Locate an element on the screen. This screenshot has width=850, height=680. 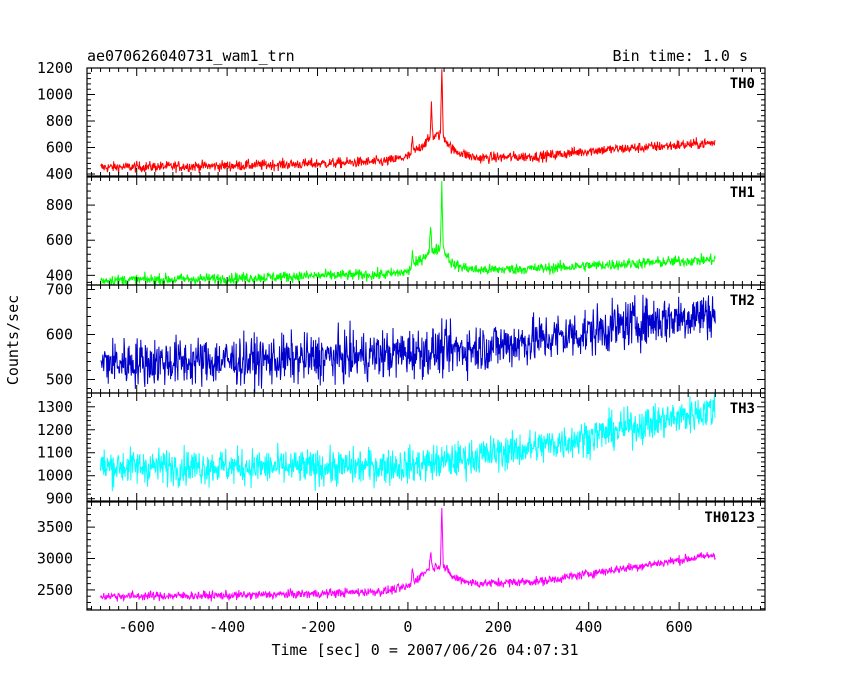
x-axis-title: Time [sec] 0 = 2007/06/26 04:07:31 is located at coordinates (424, 650).